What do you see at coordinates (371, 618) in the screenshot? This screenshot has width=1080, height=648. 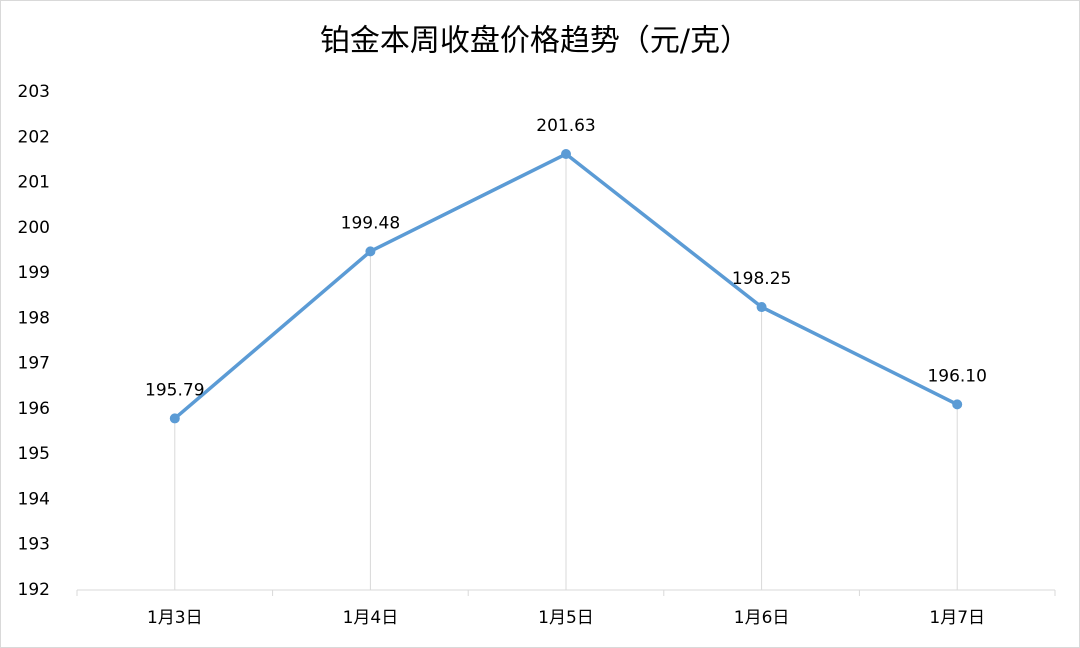 I see `x-tick-label: 1月4日` at bounding box center [371, 618].